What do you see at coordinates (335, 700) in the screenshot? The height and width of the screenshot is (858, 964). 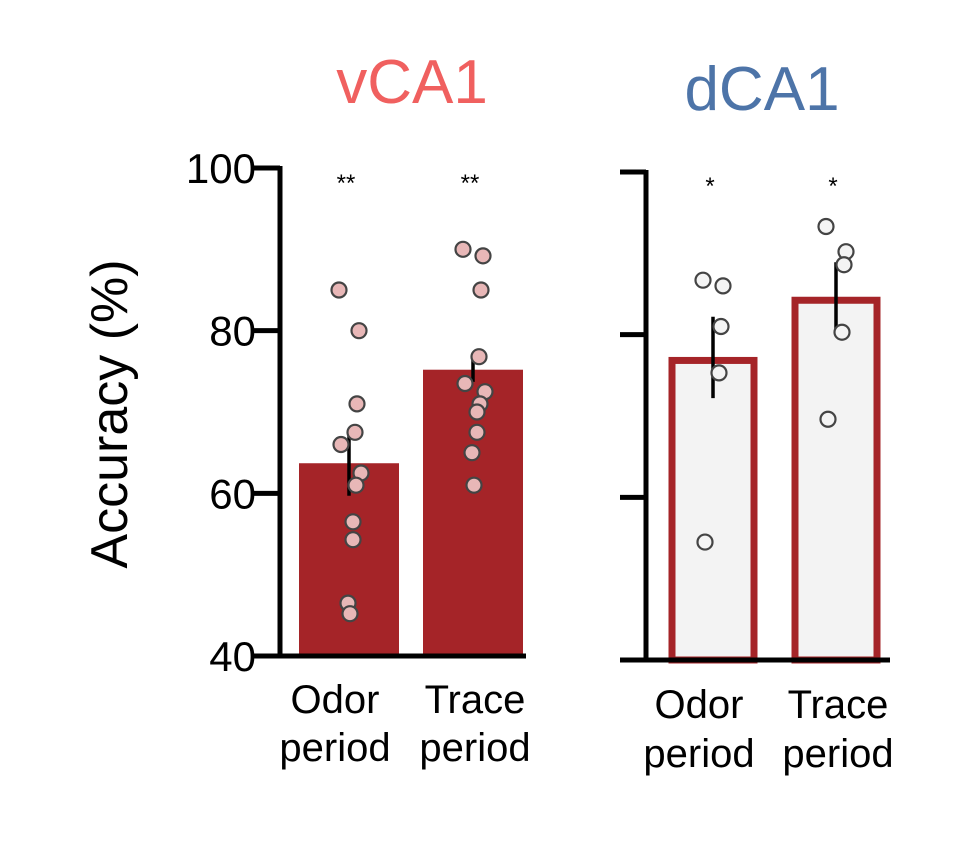 I see `panel-1-category-1-line1: Odor` at bounding box center [335, 700].